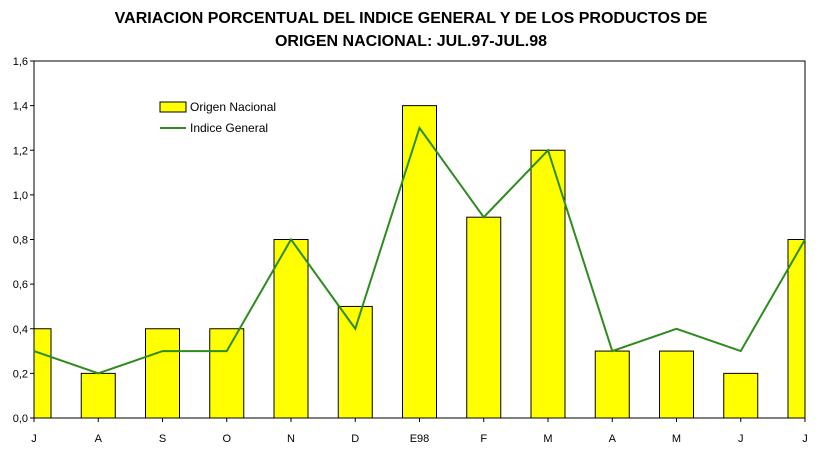  What do you see at coordinates (20, 374) in the screenshot?
I see `y-tick-label: 0,2` at bounding box center [20, 374].